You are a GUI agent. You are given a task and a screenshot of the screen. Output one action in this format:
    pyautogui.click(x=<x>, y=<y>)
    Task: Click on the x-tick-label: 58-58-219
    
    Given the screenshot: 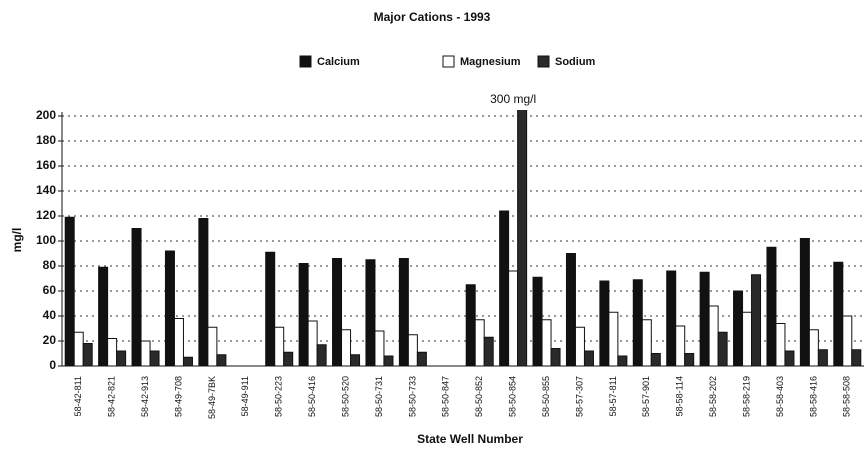 What is the action you would take?
    pyautogui.click(x=746, y=396)
    